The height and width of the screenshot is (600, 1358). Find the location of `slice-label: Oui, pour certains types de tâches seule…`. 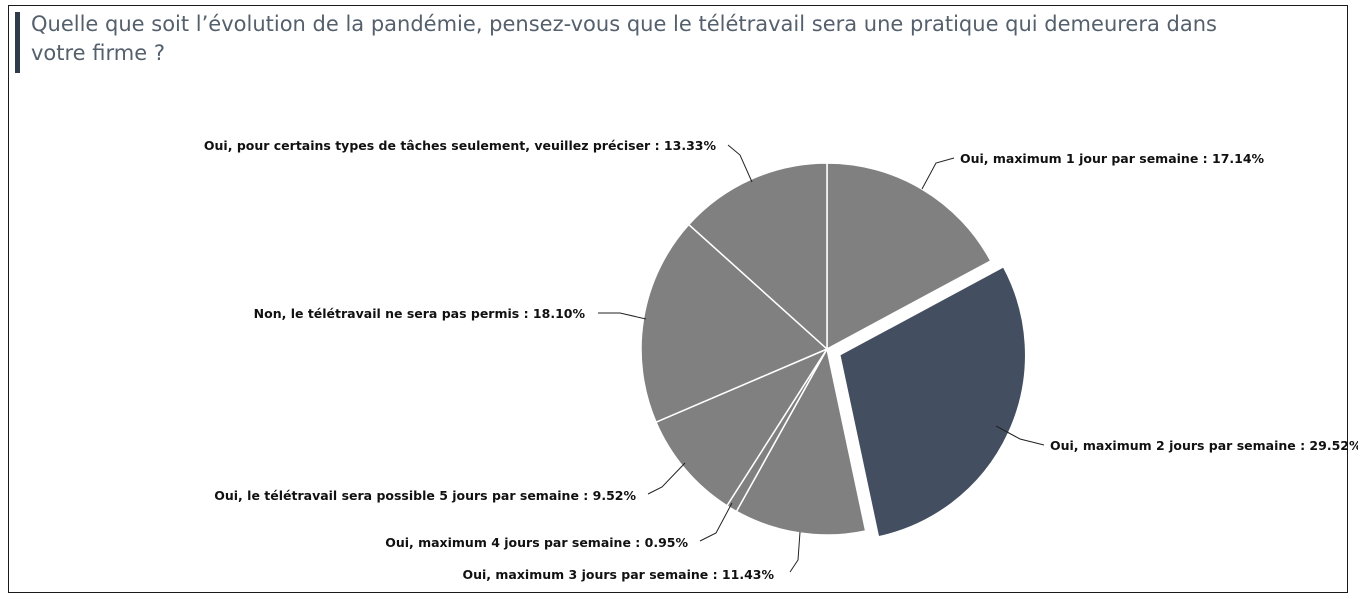

slice-label: Oui, pour certains types de tâches seule… is located at coordinates (460, 145).